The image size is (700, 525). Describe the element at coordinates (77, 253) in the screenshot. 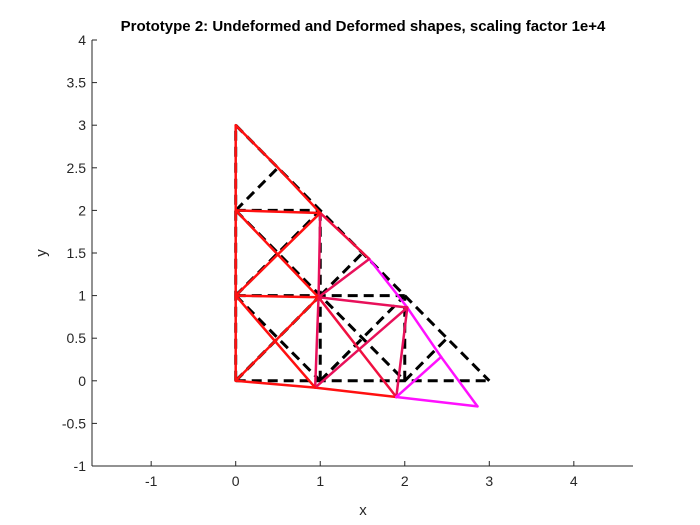

I see `y-tick-label: 1.5` at that location.